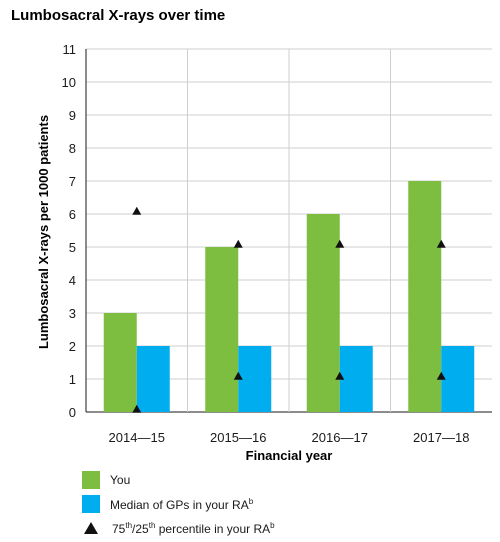 This screenshot has width=500, height=542. Describe the element at coordinates (137, 437) in the screenshot. I see `x-tick-label: 2014—15` at that location.